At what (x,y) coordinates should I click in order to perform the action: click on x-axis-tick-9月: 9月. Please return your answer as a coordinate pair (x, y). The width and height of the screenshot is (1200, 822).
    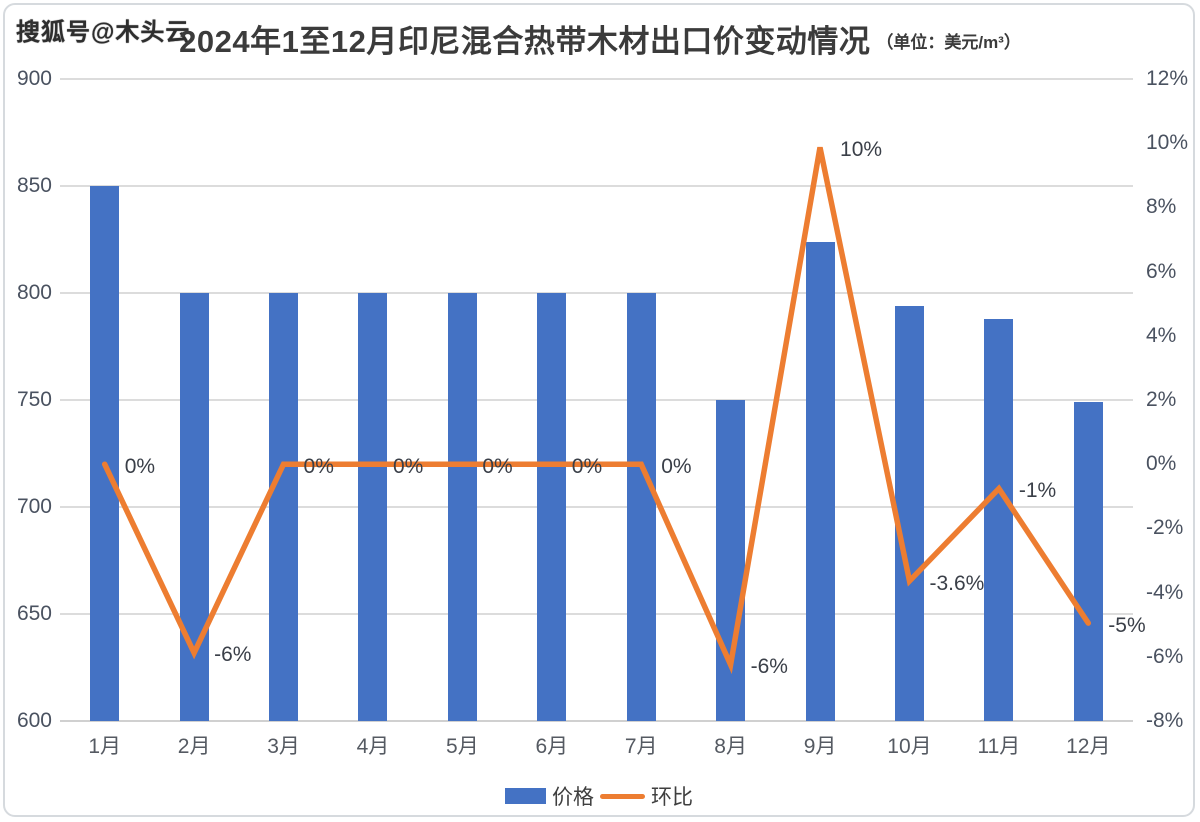
    Looking at the image, I should click on (820, 746).